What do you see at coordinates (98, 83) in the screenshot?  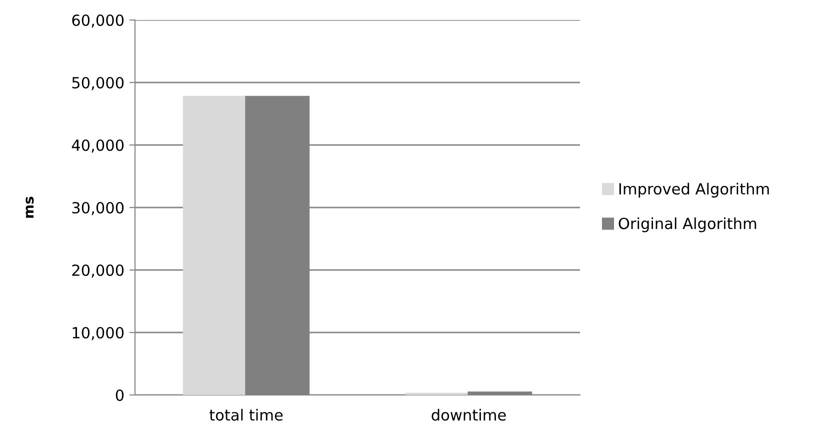 I see `y-tick-label: 50,000` at bounding box center [98, 83].